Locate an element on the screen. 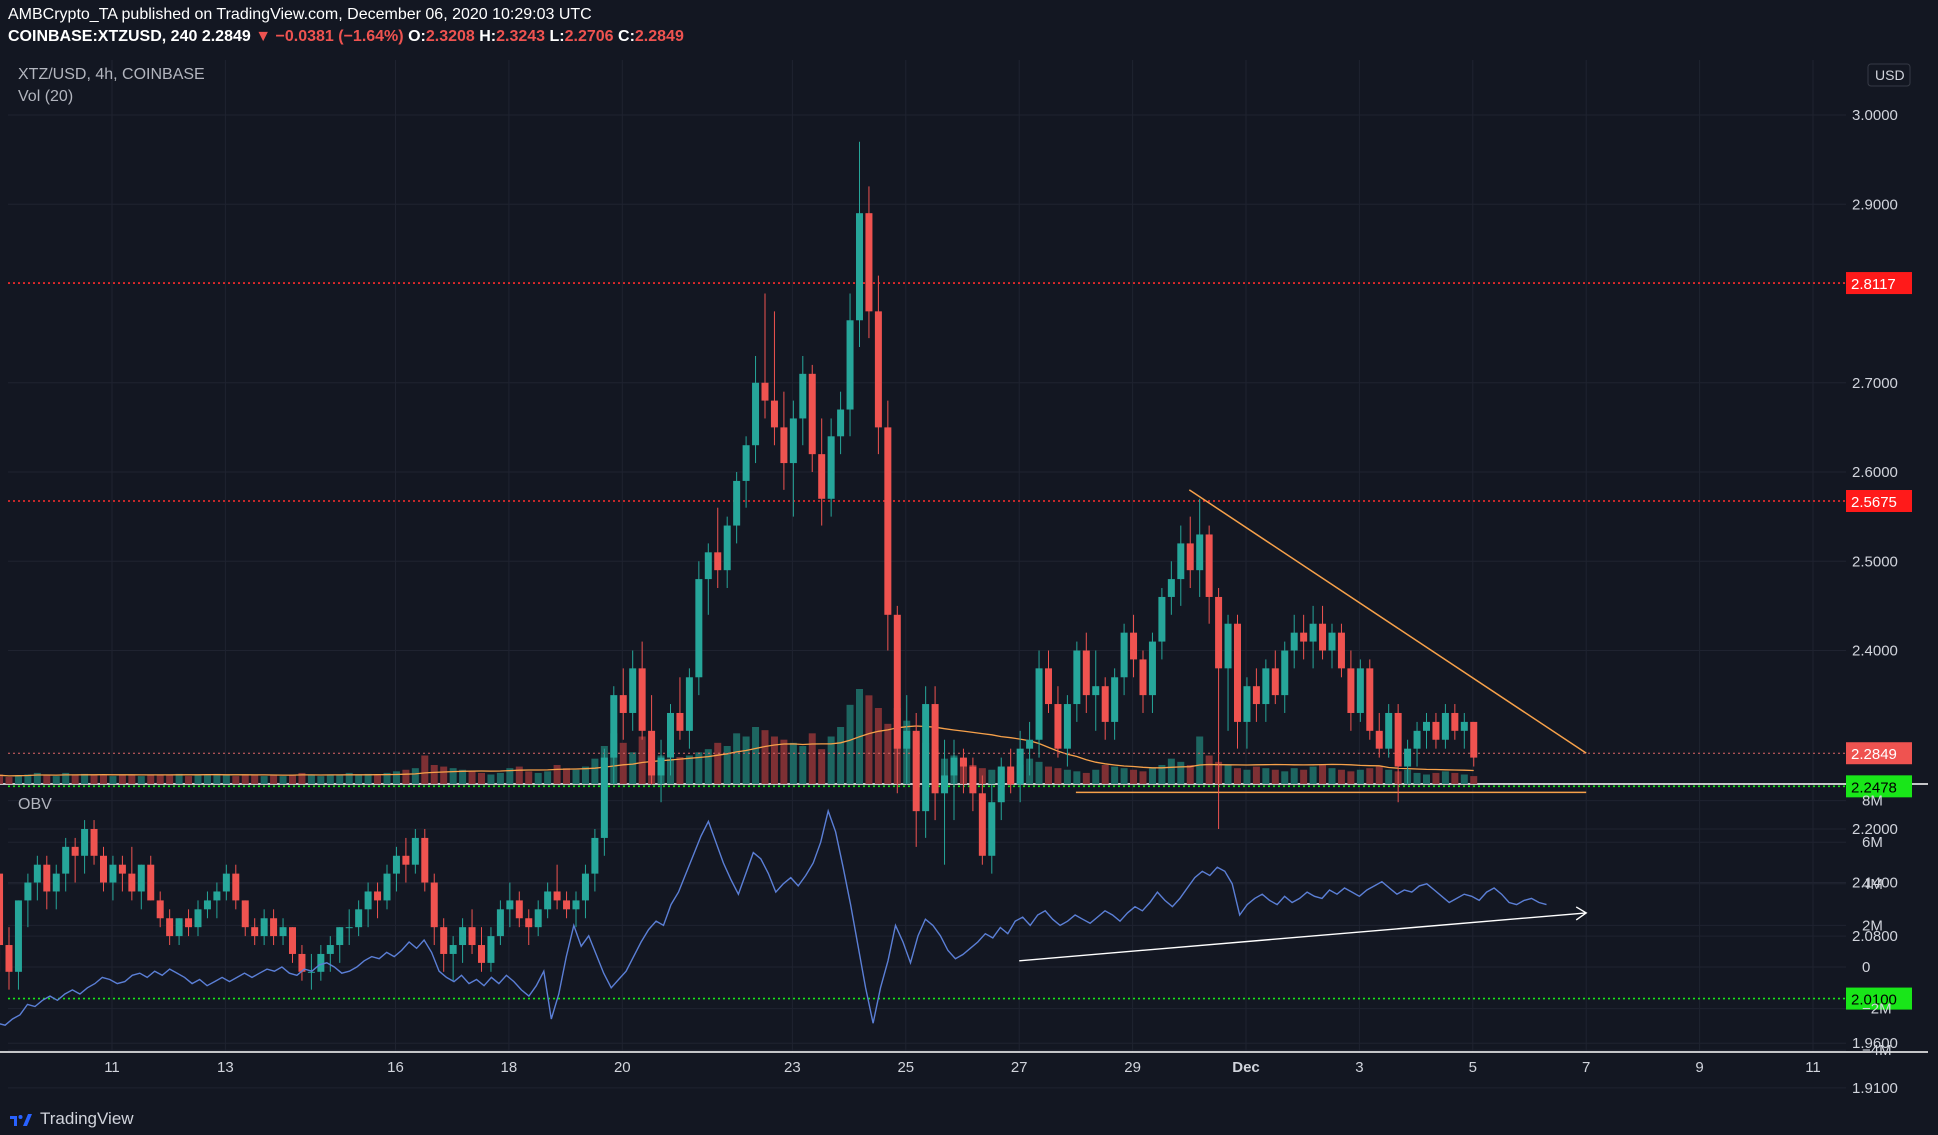  tradingview-footer: TradingView is located at coordinates (71, 1119).